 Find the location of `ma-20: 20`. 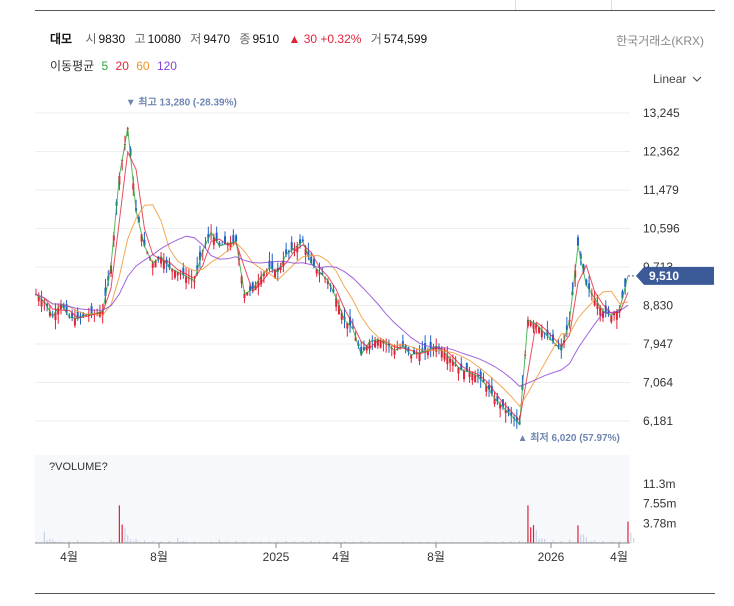

ma-20: 20 is located at coordinates (122, 66).